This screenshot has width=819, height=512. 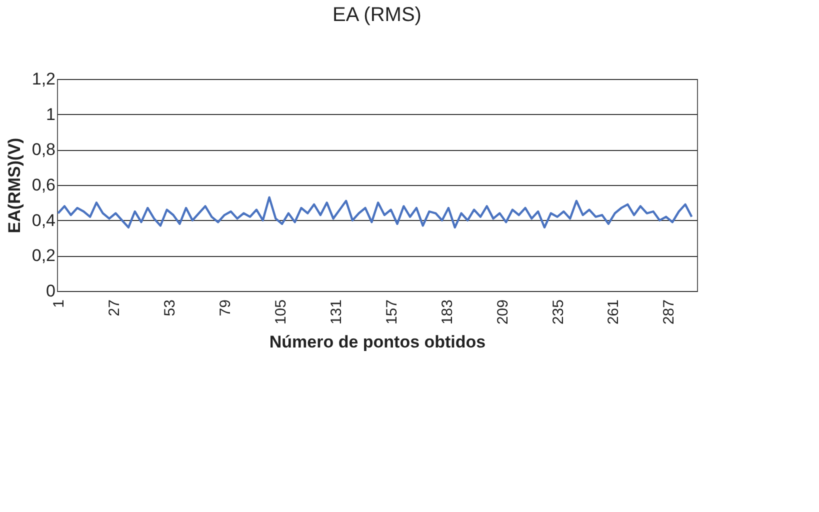 What do you see at coordinates (613, 312) in the screenshot?
I see `x-tick-label: 261` at bounding box center [613, 312].